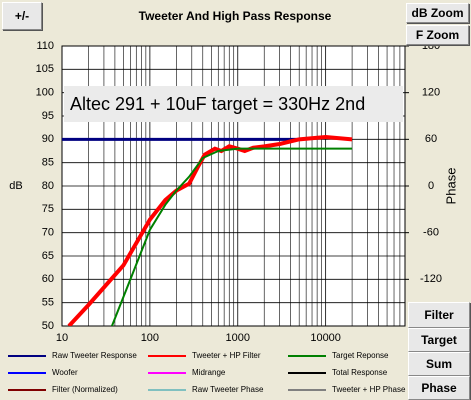  I want to click on legend-label: Midrange, so click(209, 372).